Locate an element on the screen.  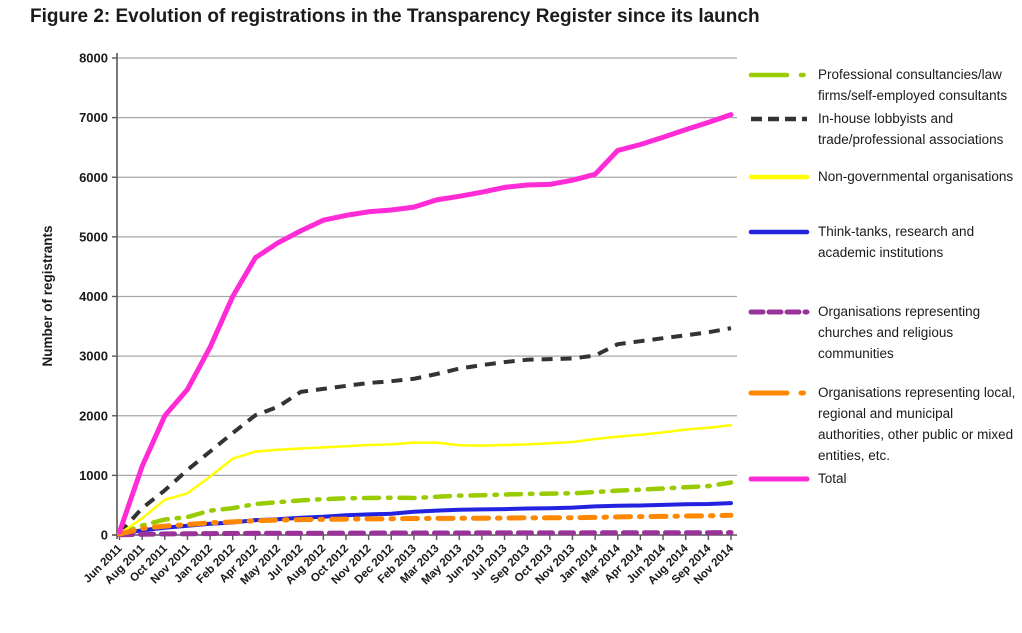
y-axis-title: Number of registrants is located at coordinates (47, 295).